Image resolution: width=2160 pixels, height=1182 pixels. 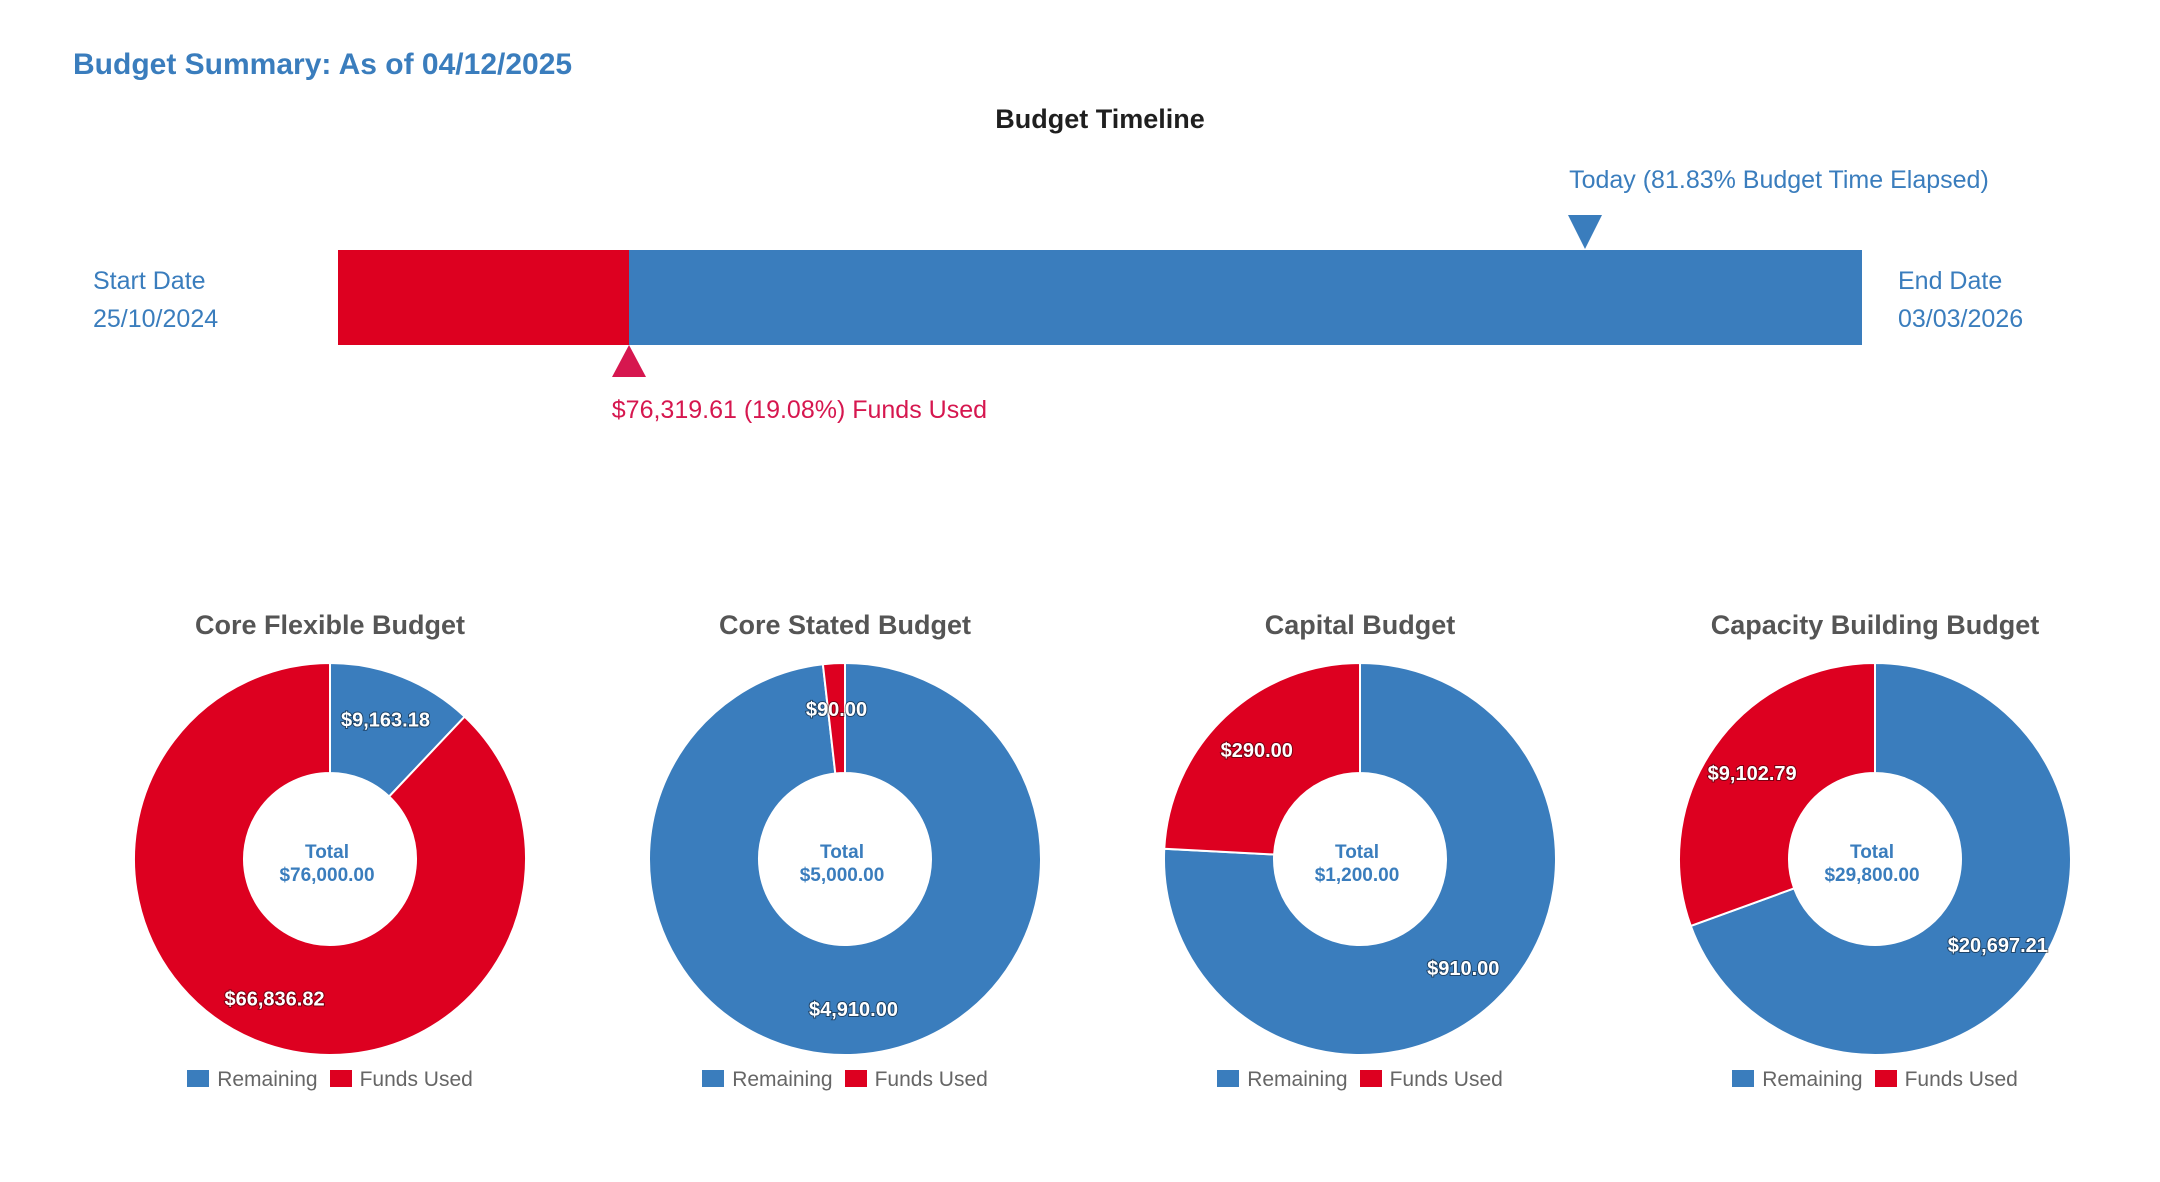 I want to click on donut-svg: $4,910.00 $90.00 Total$5,000.00, so click(x=845, y=858).